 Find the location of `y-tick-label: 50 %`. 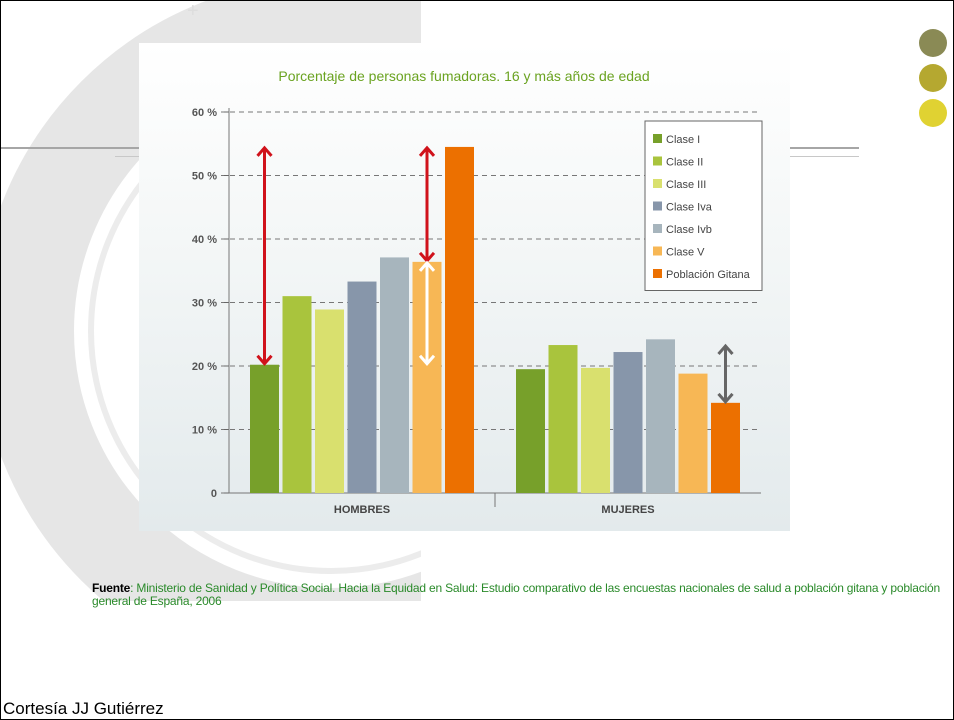

y-tick-label: 50 % is located at coordinates (204, 177).